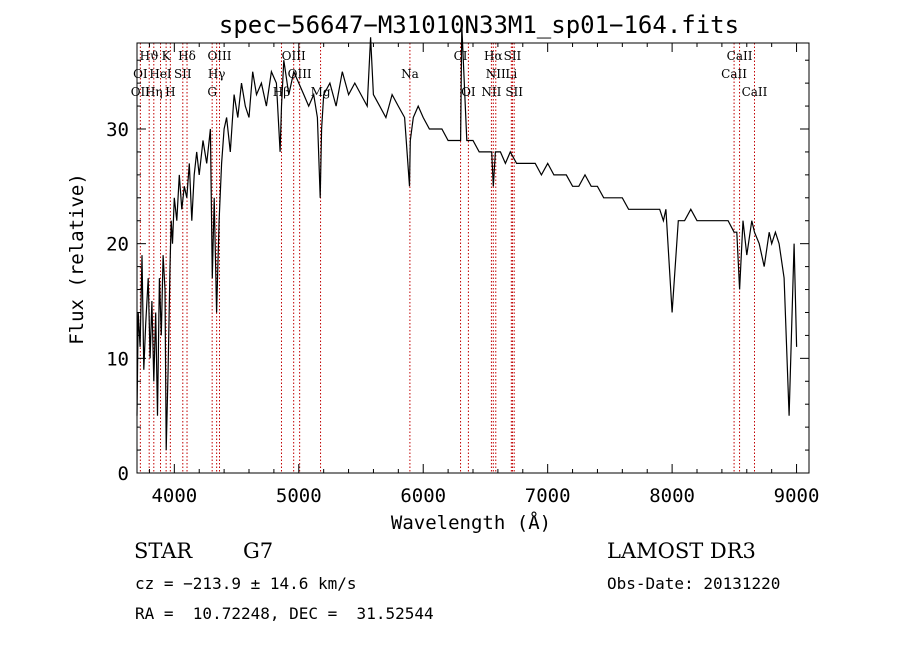 The height and width of the screenshot is (649, 900). Describe the element at coordinates (694, 583) in the screenshot. I see `observation-date: Obs-Date: 20131220` at that location.